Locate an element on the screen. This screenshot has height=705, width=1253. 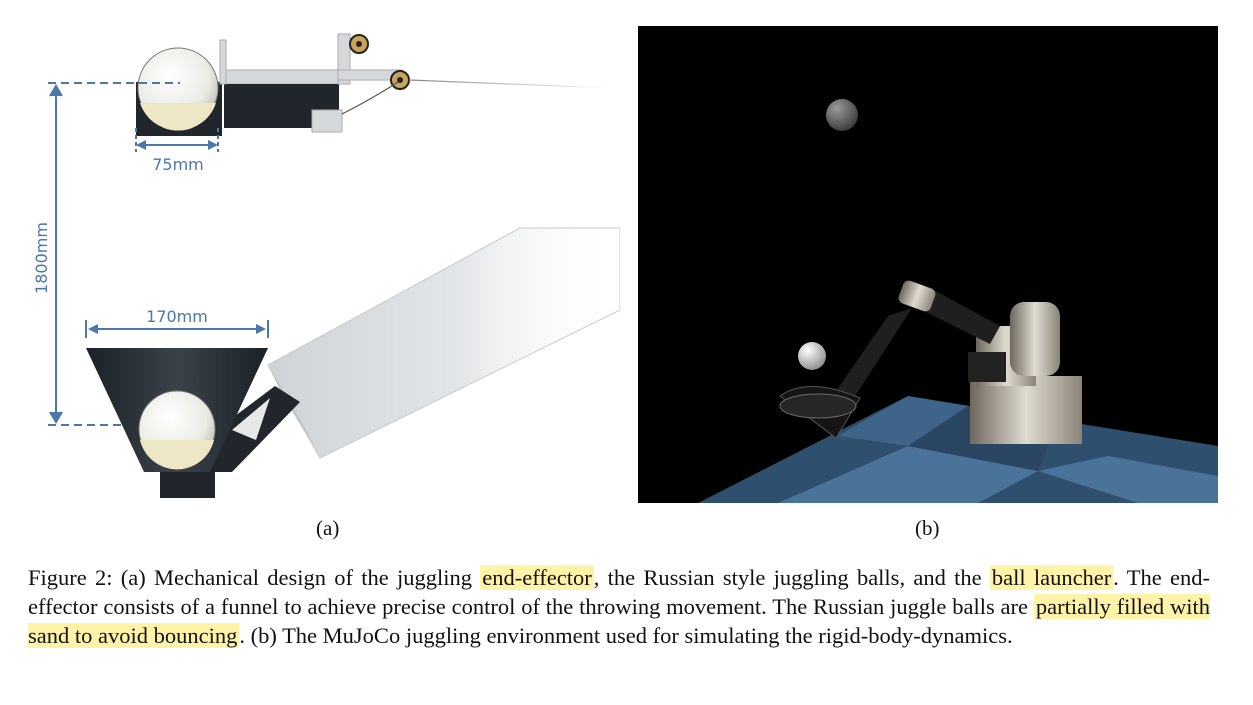
subfigure-label-b: (b) is located at coordinates (927, 528).